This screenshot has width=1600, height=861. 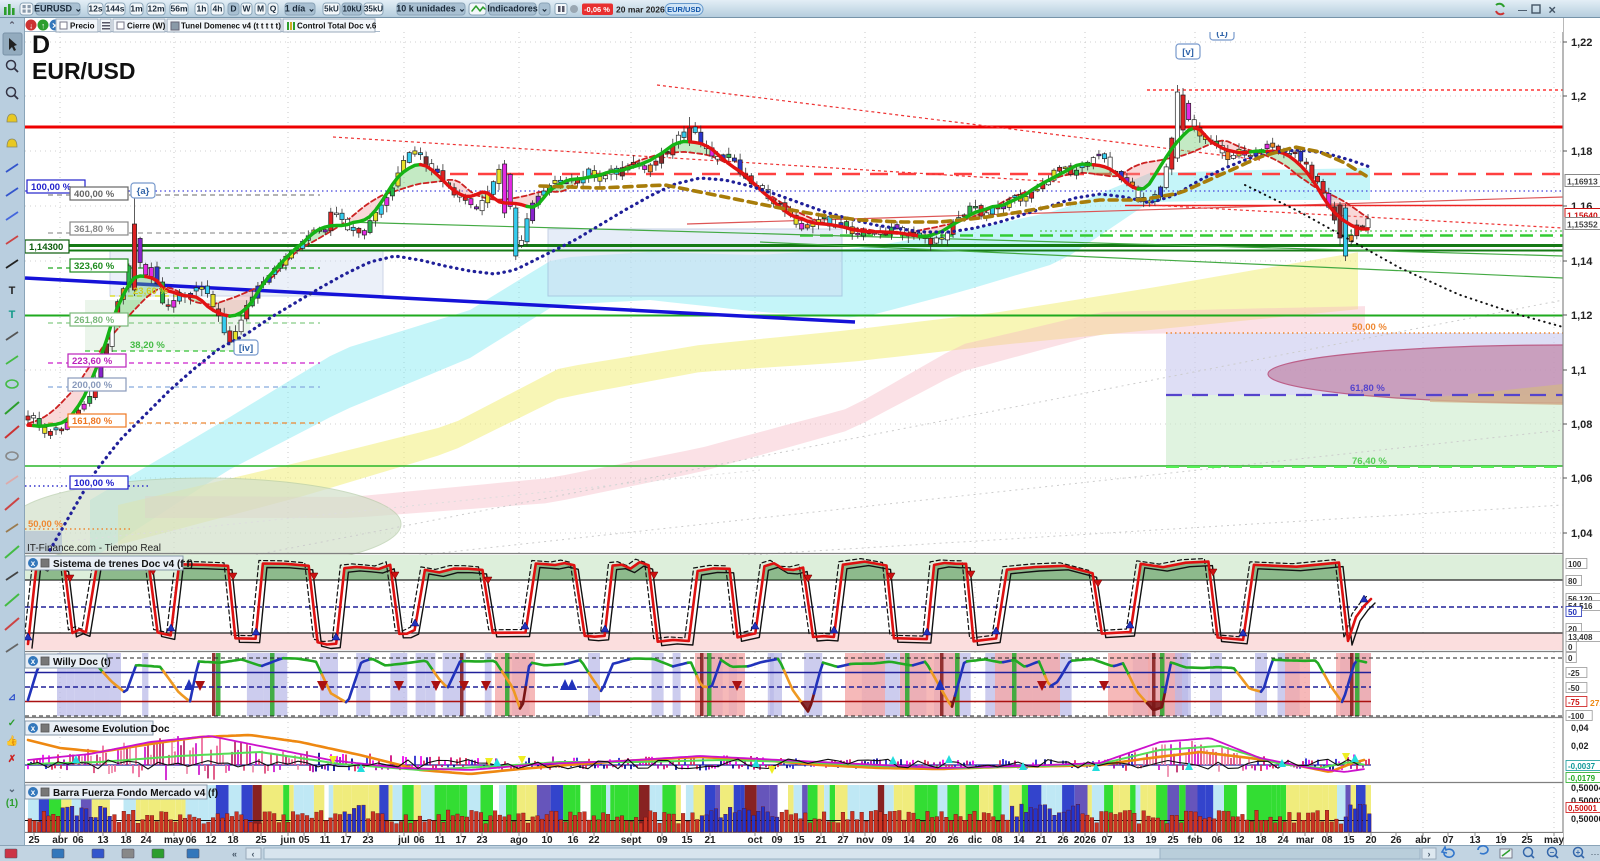 I want to click on svg-text: nov, so click(x=865, y=840).